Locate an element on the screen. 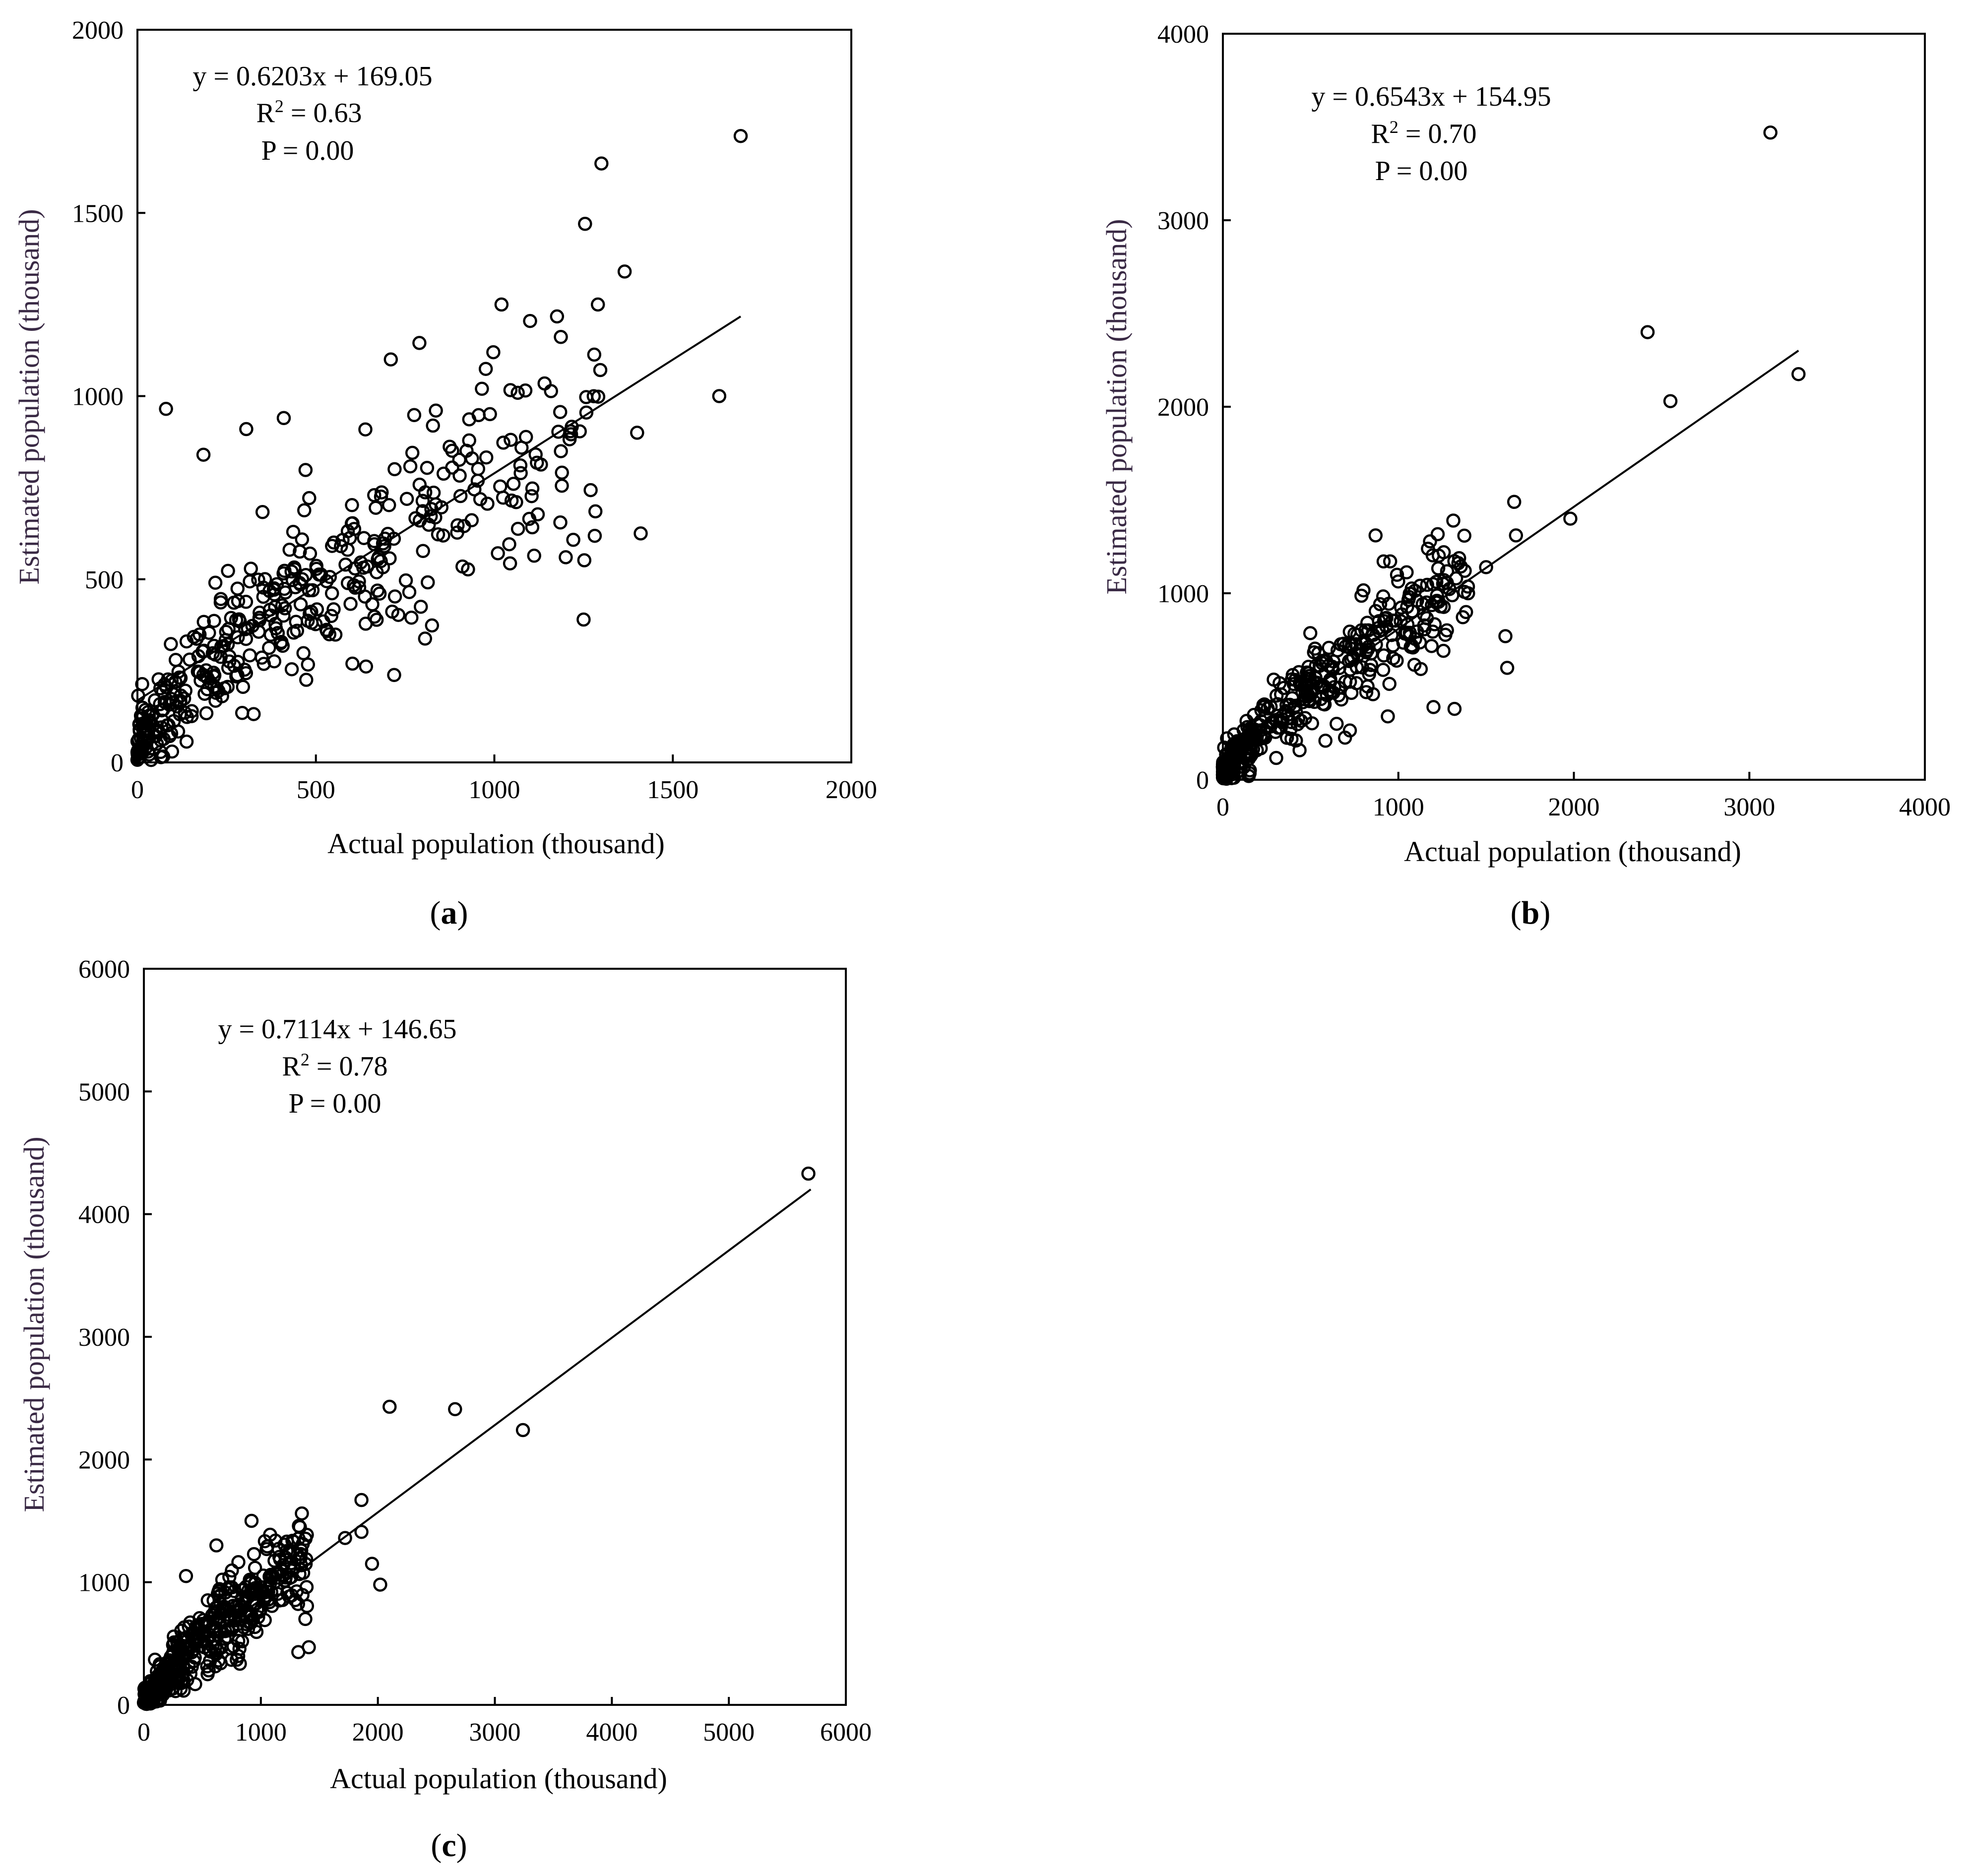 The height and width of the screenshot is (1876, 1970). panel-label-a: (a) is located at coordinates (449, 913).